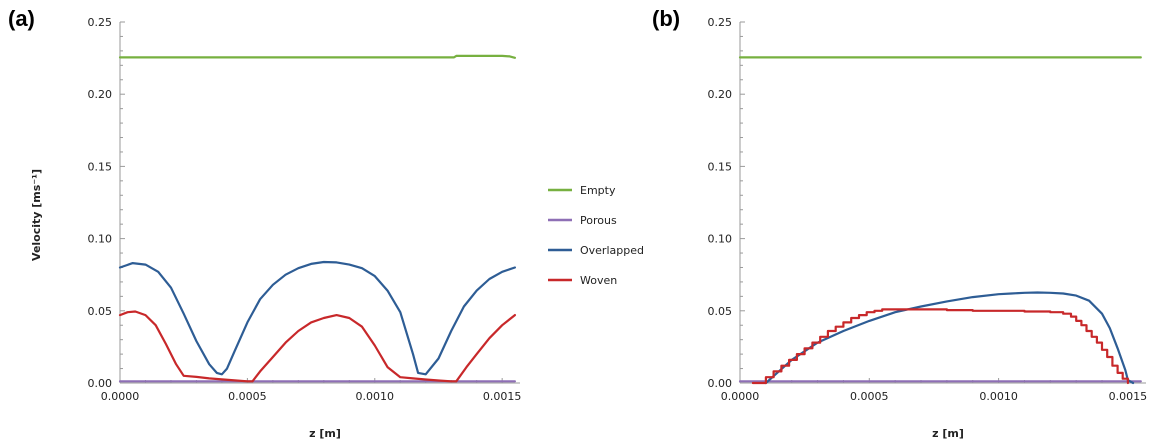  What do you see at coordinates (325, 433) in the screenshot?
I see `x-axis-title-a: z [m]` at bounding box center [325, 433].